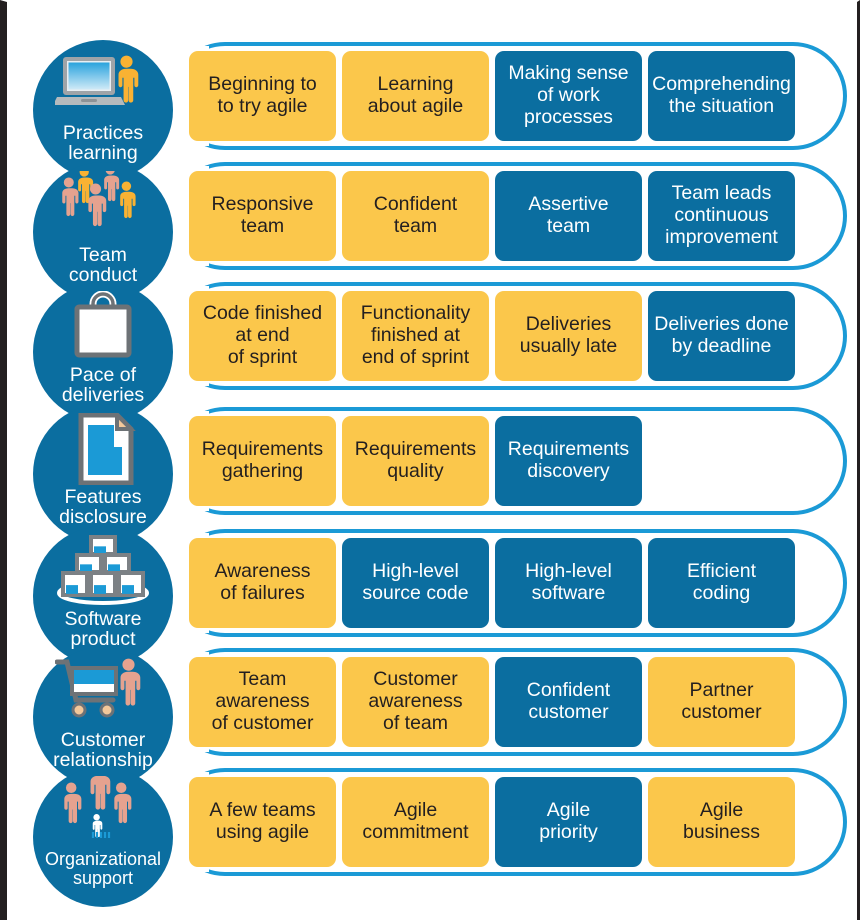 The width and height of the screenshot is (860, 920). I want to click on dimension-circle: Pace of deliveries, so click(103, 352).